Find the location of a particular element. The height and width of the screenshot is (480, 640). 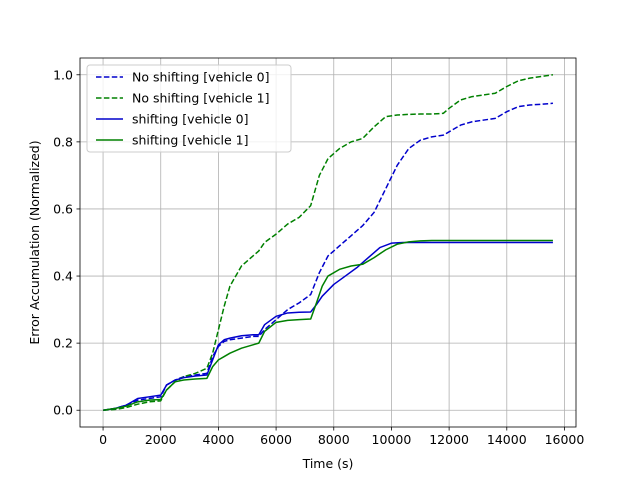

y-tick-label: 0.0 is located at coordinates (63, 410).